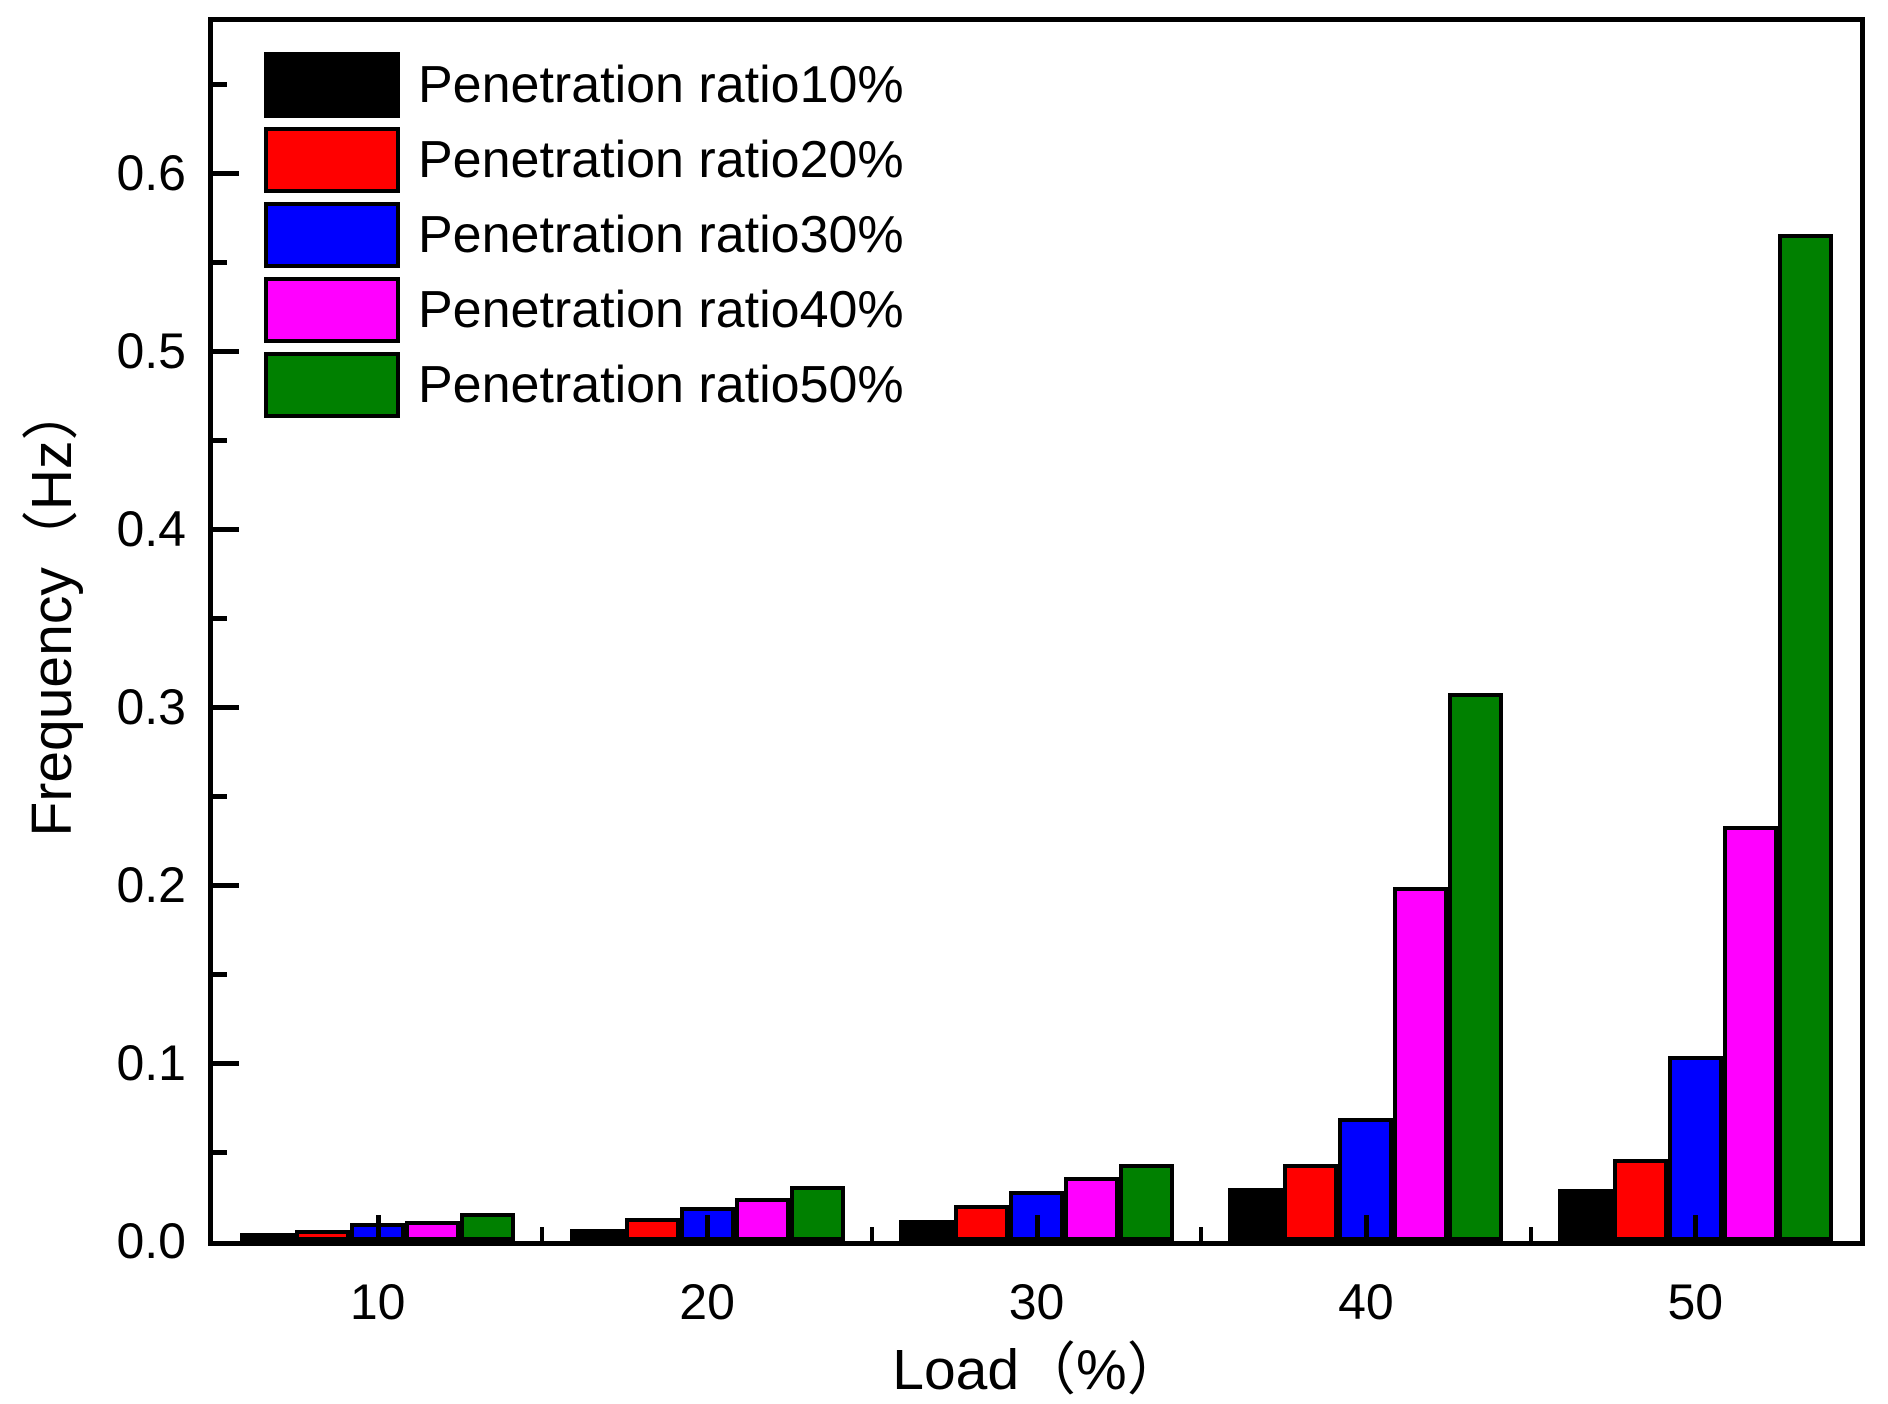 Image resolution: width=1888 pixels, height=1404 pixels. Describe the element at coordinates (1146, 1202) in the screenshot. I see `bar-series5-cat30` at that location.